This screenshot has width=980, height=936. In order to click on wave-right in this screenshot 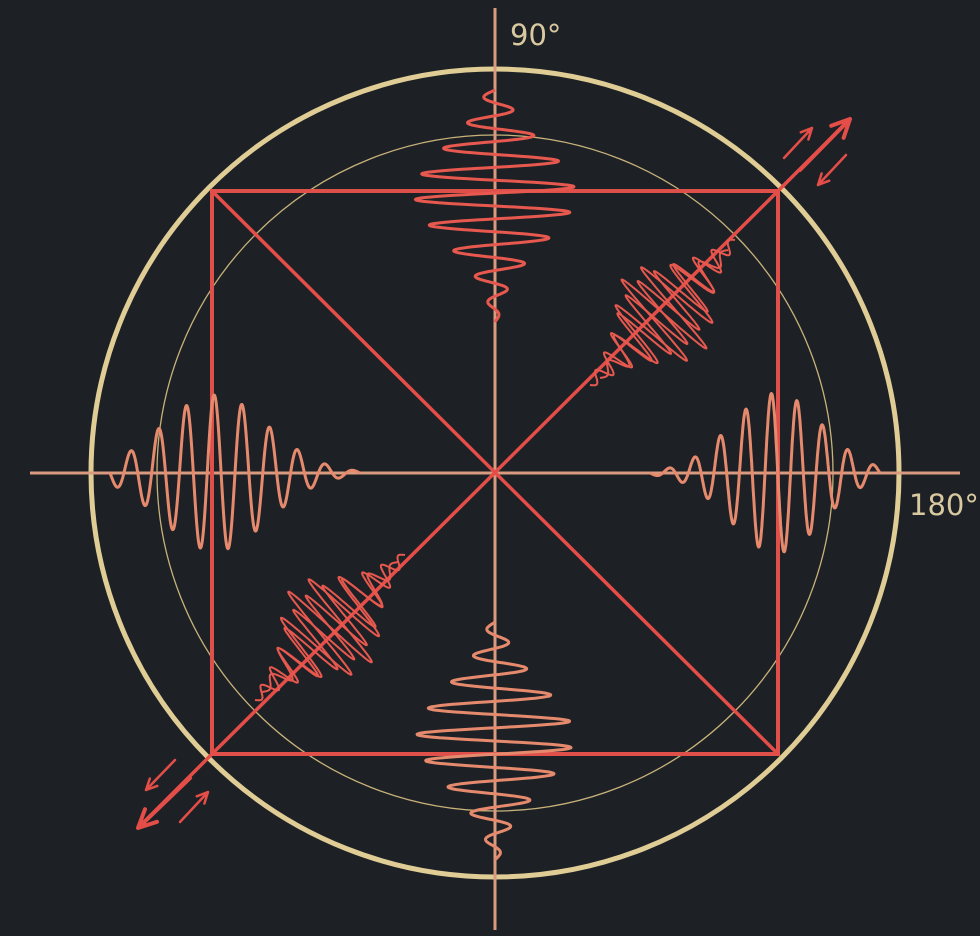, I will do `click(765, 473)`.